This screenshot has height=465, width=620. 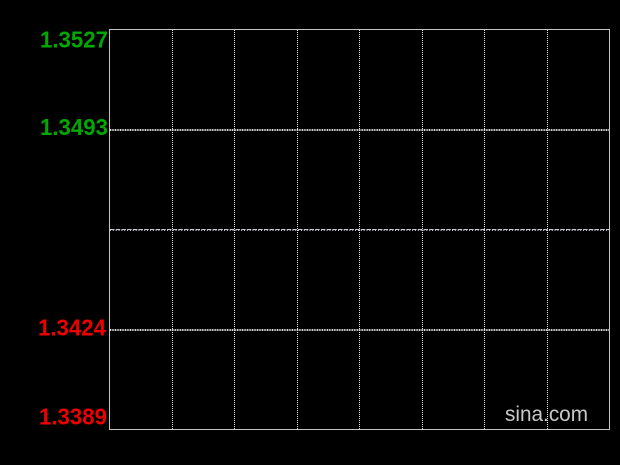 I want to click on svg-text: 1.3493, so click(x=74, y=127).